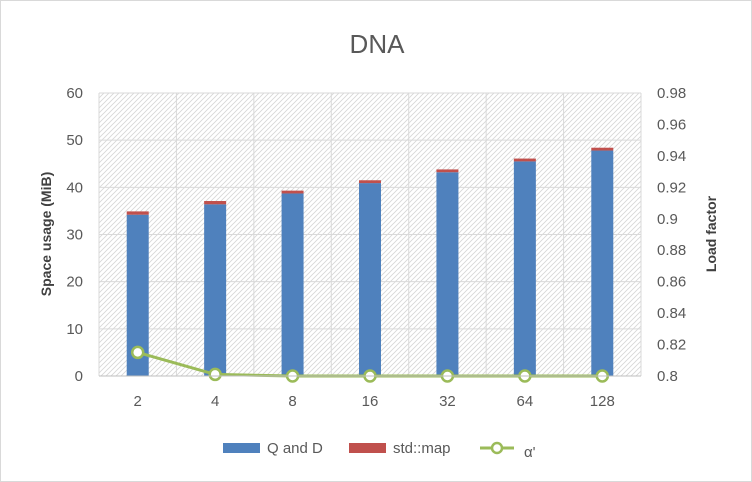 The height and width of the screenshot is (482, 752). Describe the element at coordinates (525, 401) in the screenshot. I see `x-tick-label: 64` at that location.